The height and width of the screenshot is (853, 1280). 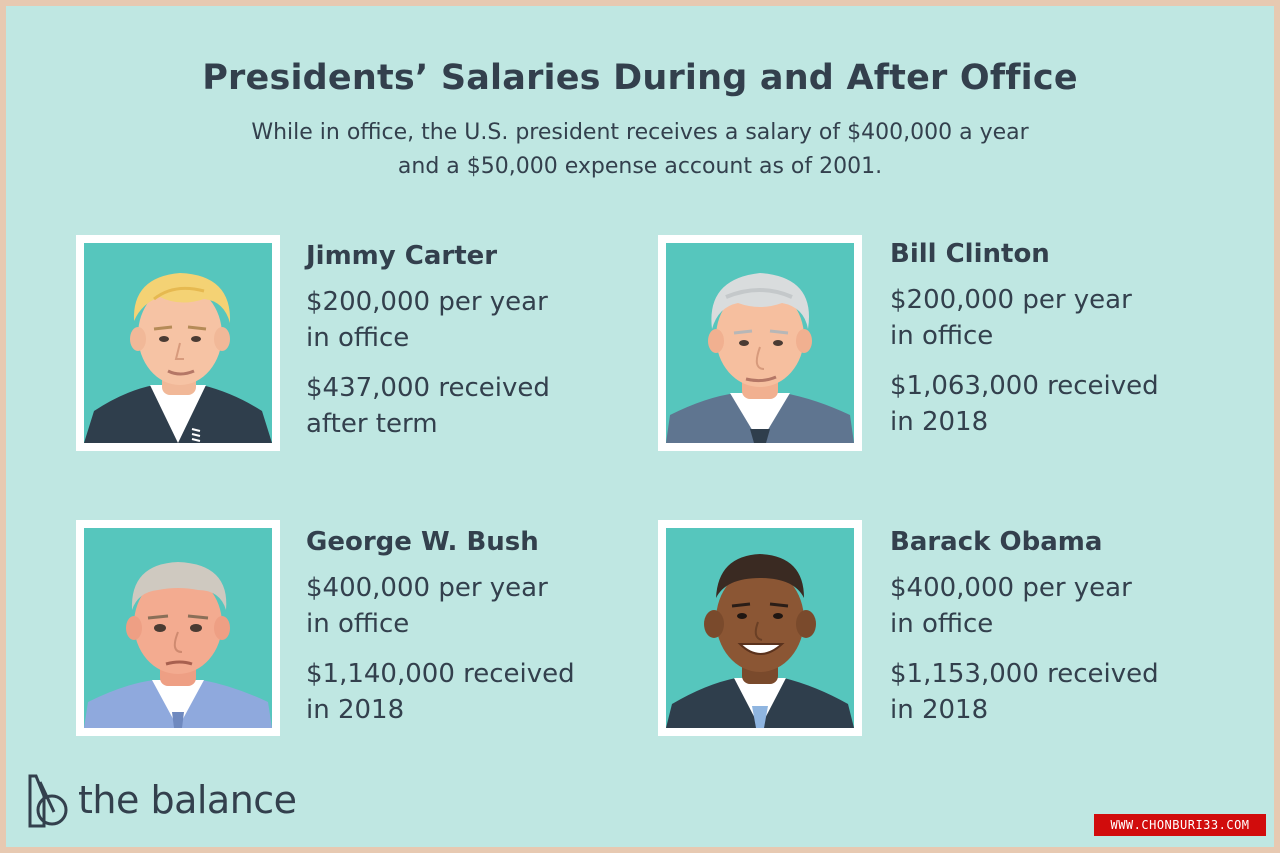 I want to click on watermark-badge: WWW.CHONBURI33.COM, so click(x=1180, y=825).